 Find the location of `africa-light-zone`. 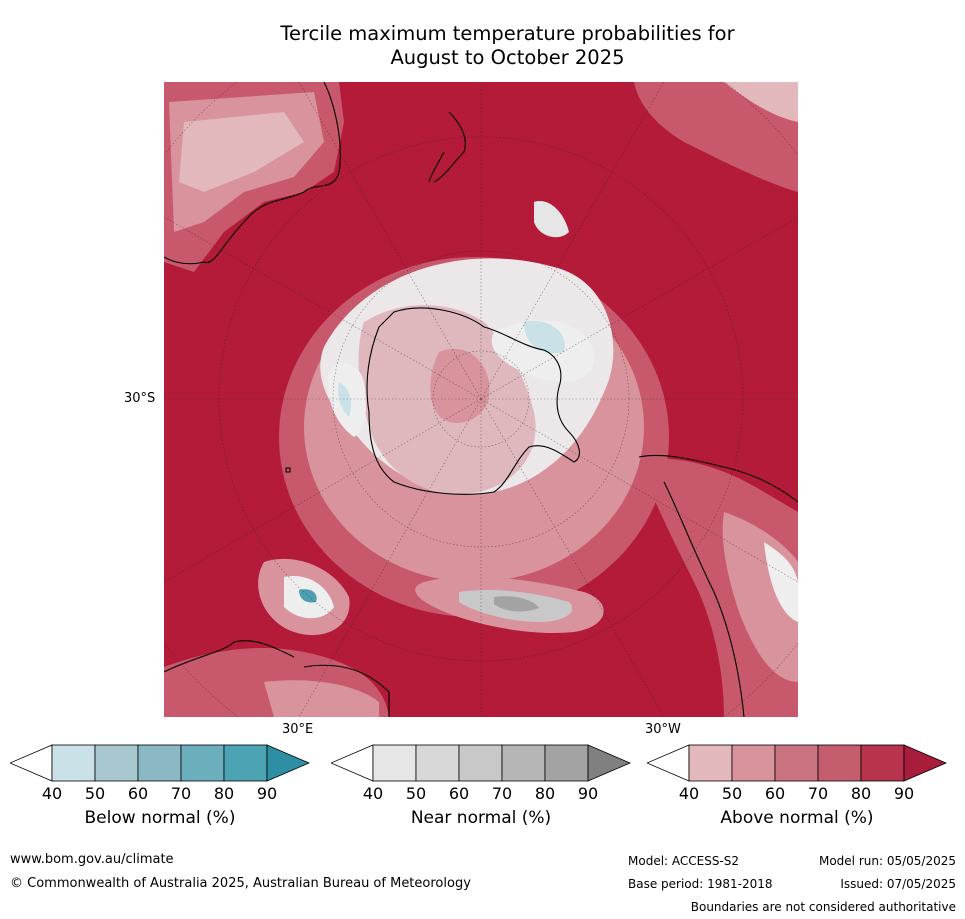

africa-light-zone is located at coordinates (321, 698).